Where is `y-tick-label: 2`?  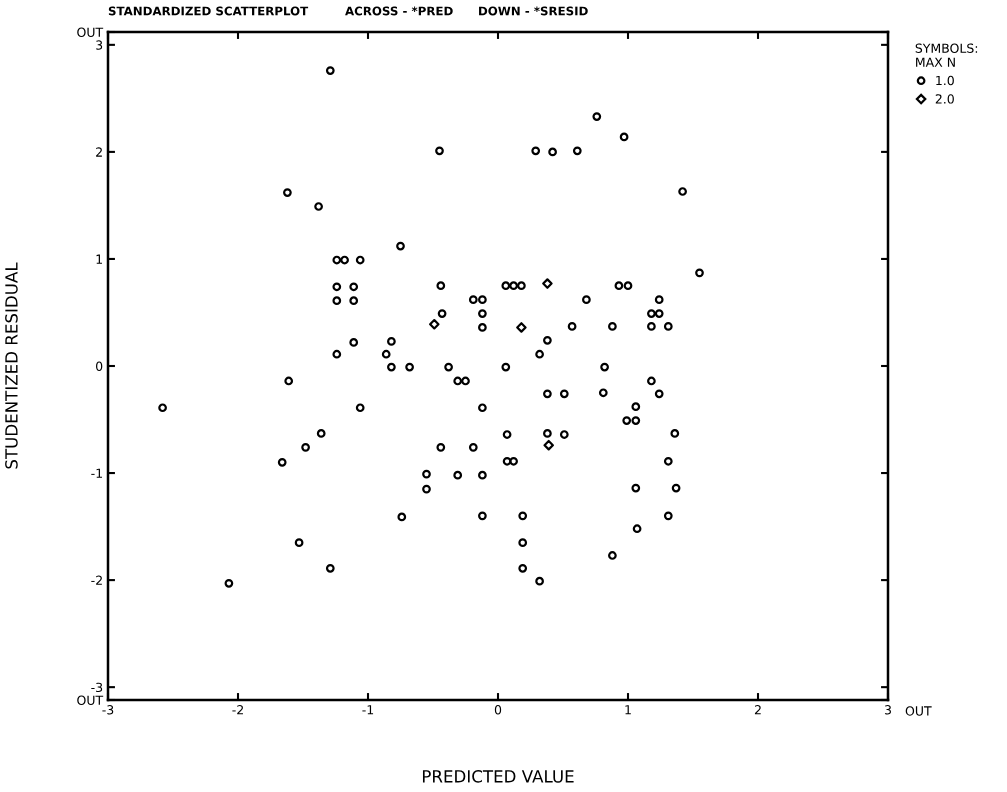
y-tick-label: 2 is located at coordinates (99, 152).